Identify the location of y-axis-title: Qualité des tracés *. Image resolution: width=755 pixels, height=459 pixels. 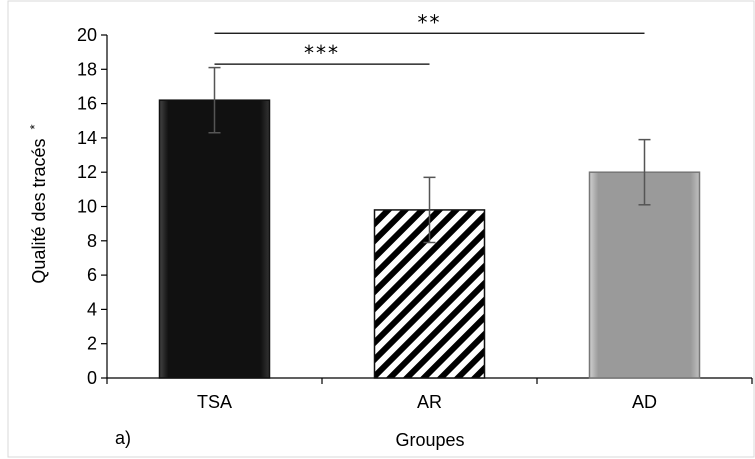
(38, 203).